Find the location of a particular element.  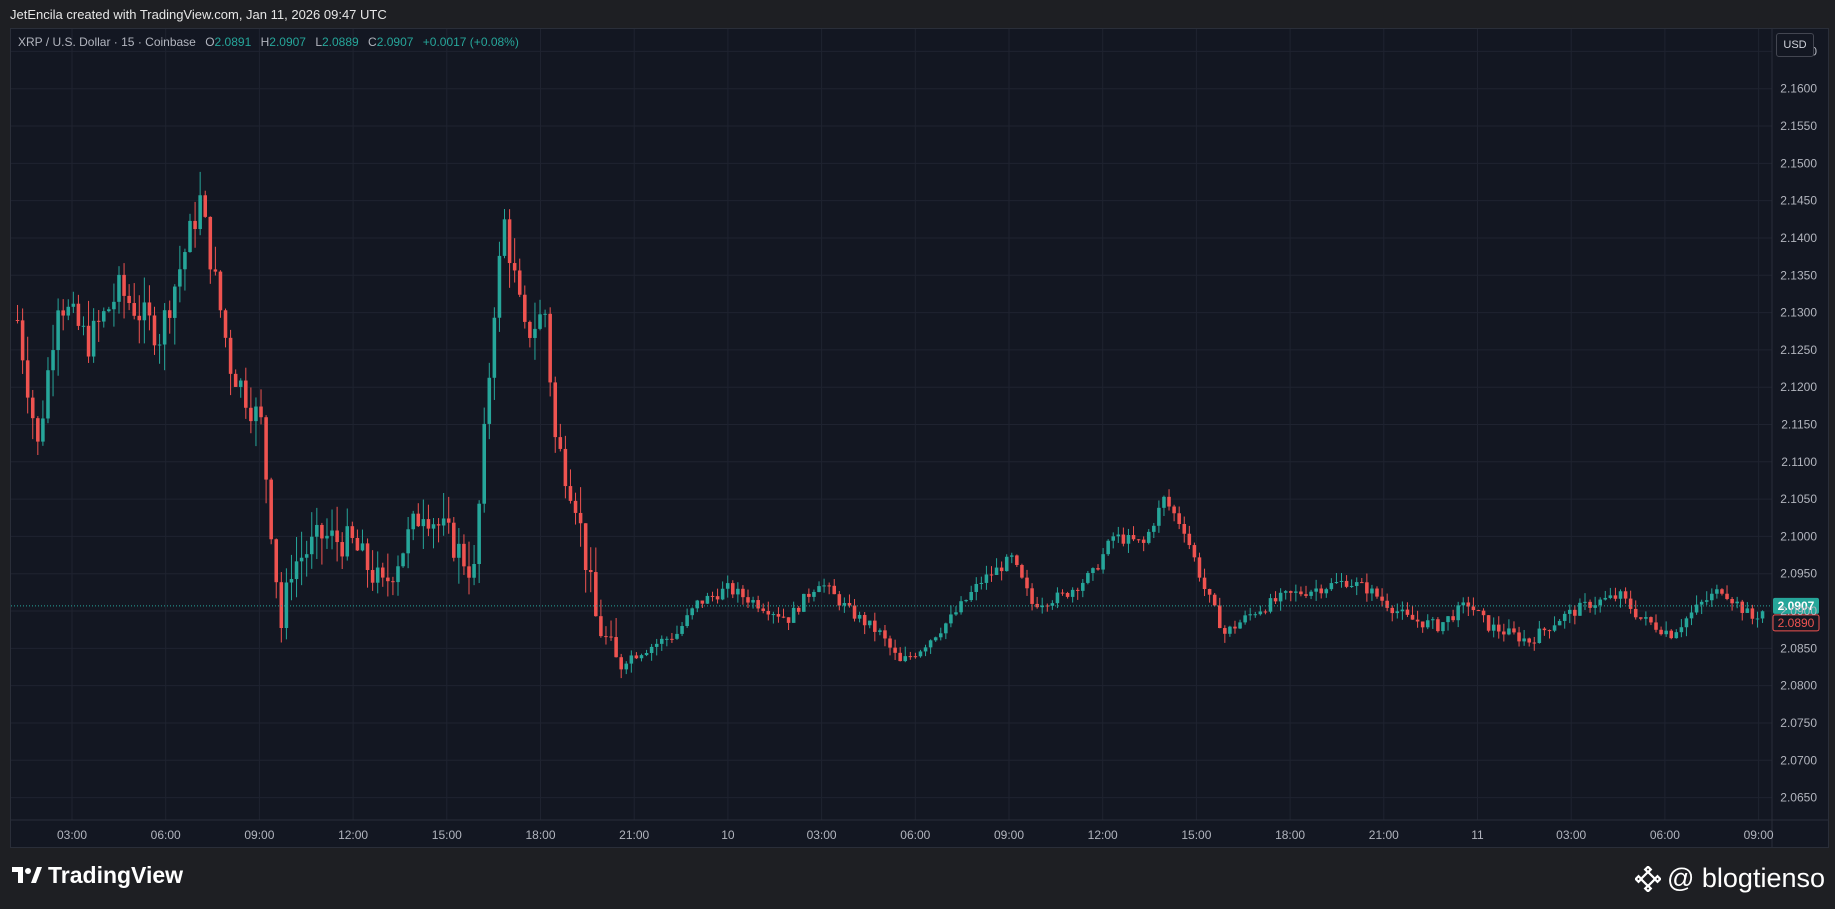

price-tick-label: 2.0700 is located at coordinates (1798, 760).